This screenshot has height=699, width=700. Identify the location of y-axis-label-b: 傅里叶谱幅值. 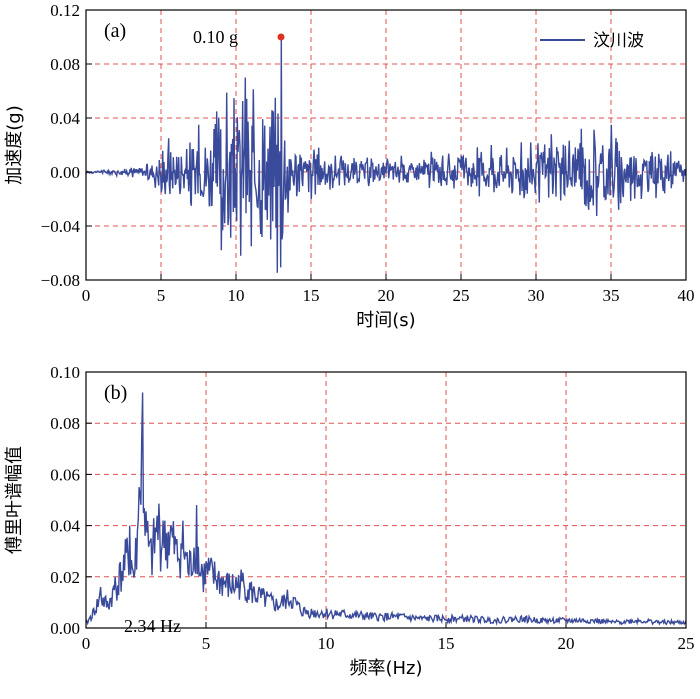
(14, 500).